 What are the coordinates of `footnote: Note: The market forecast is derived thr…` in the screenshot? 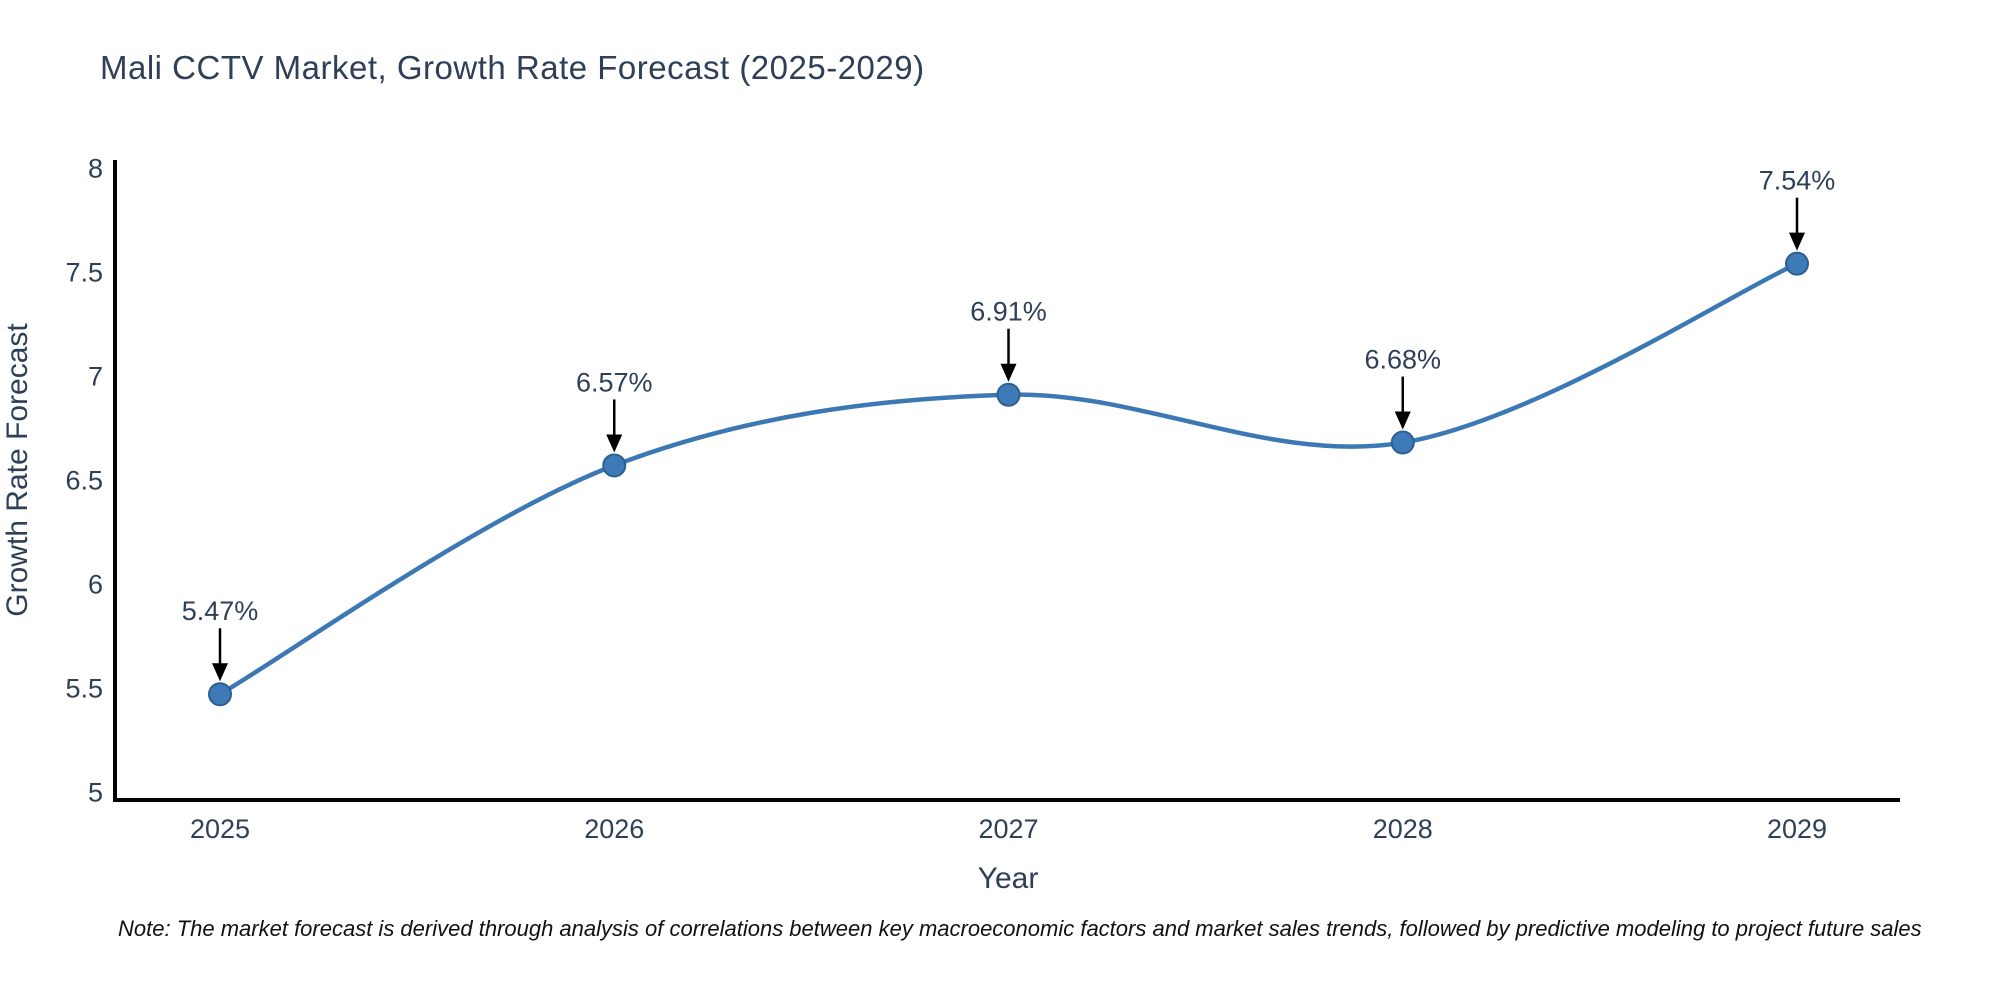 It's located at (1020, 928).